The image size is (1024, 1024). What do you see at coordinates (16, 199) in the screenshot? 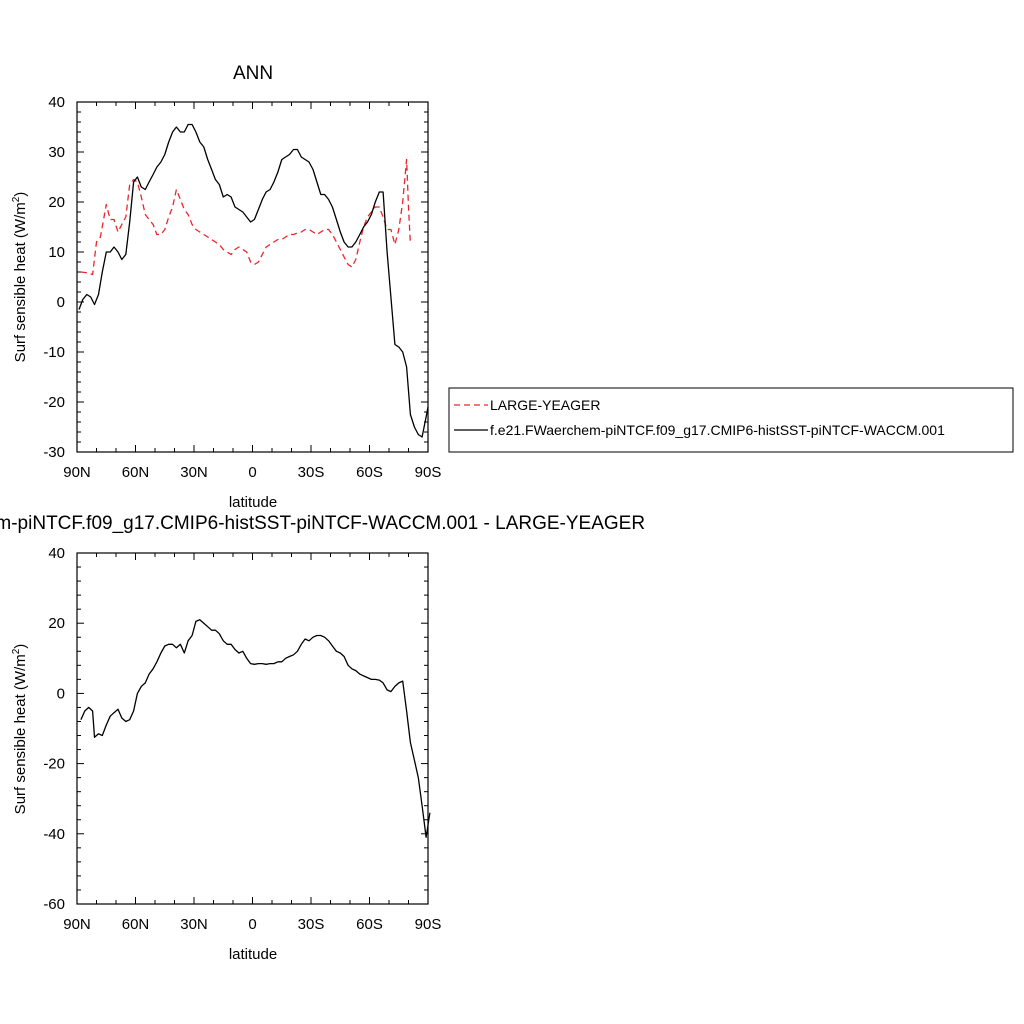
I see `top-y-axis-label-sup: 2` at bounding box center [16, 199].